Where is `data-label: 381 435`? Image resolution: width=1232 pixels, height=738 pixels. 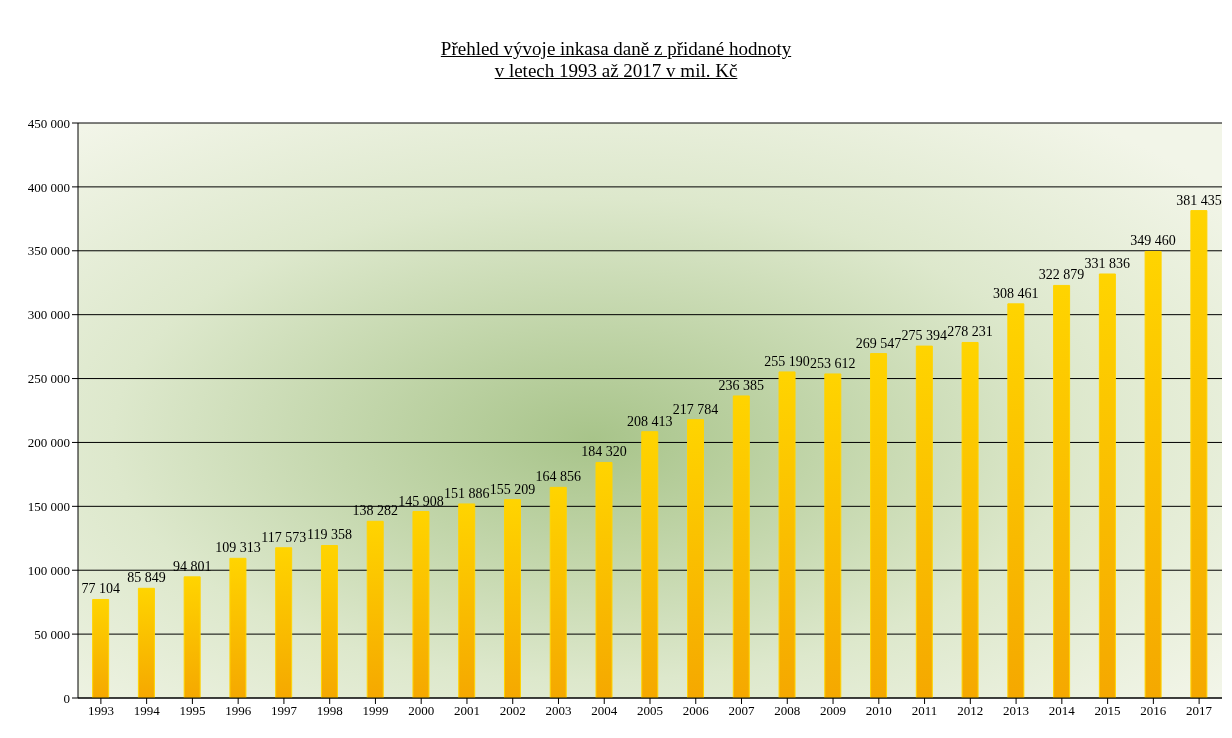 data-label: 381 435 is located at coordinates (1199, 200).